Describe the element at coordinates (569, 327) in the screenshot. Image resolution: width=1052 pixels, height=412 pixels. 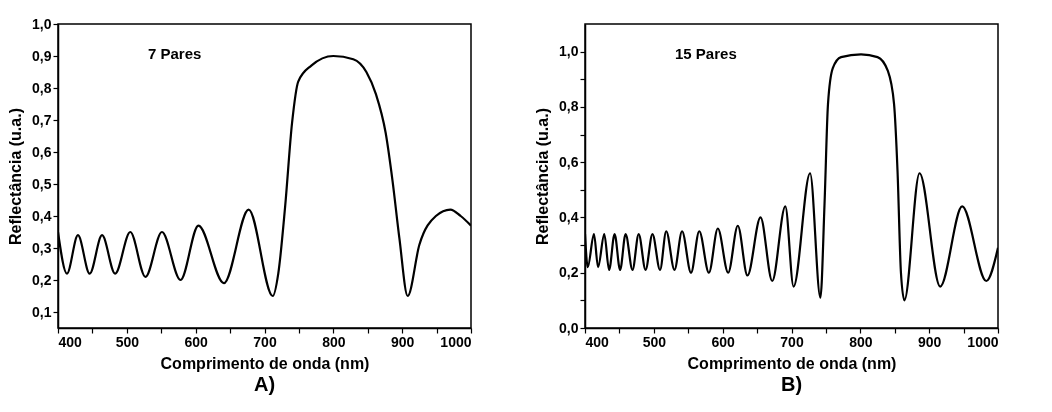
I see `y-tick-label: 0,0` at that location.